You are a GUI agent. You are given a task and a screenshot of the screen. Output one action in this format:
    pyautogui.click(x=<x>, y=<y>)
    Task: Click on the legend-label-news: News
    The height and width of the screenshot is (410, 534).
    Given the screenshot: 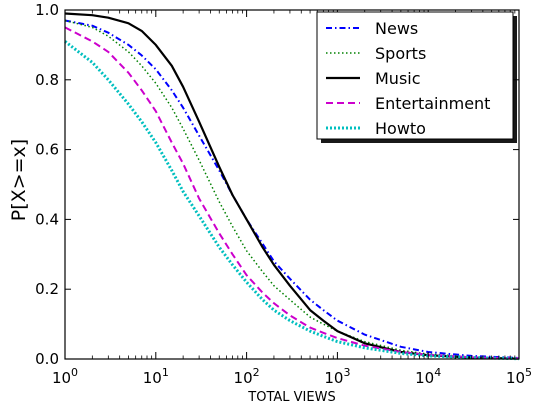 What is the action you would take?
    pyautogui.click(x=396, y=28)
    